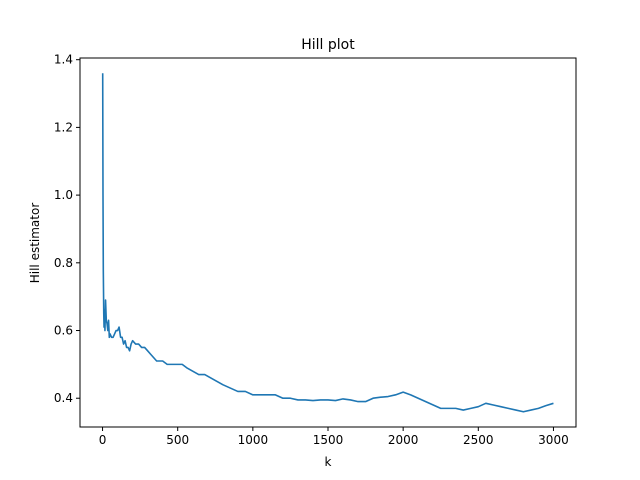  I want to click on x-tick-label: 1000, so click(253, 440).